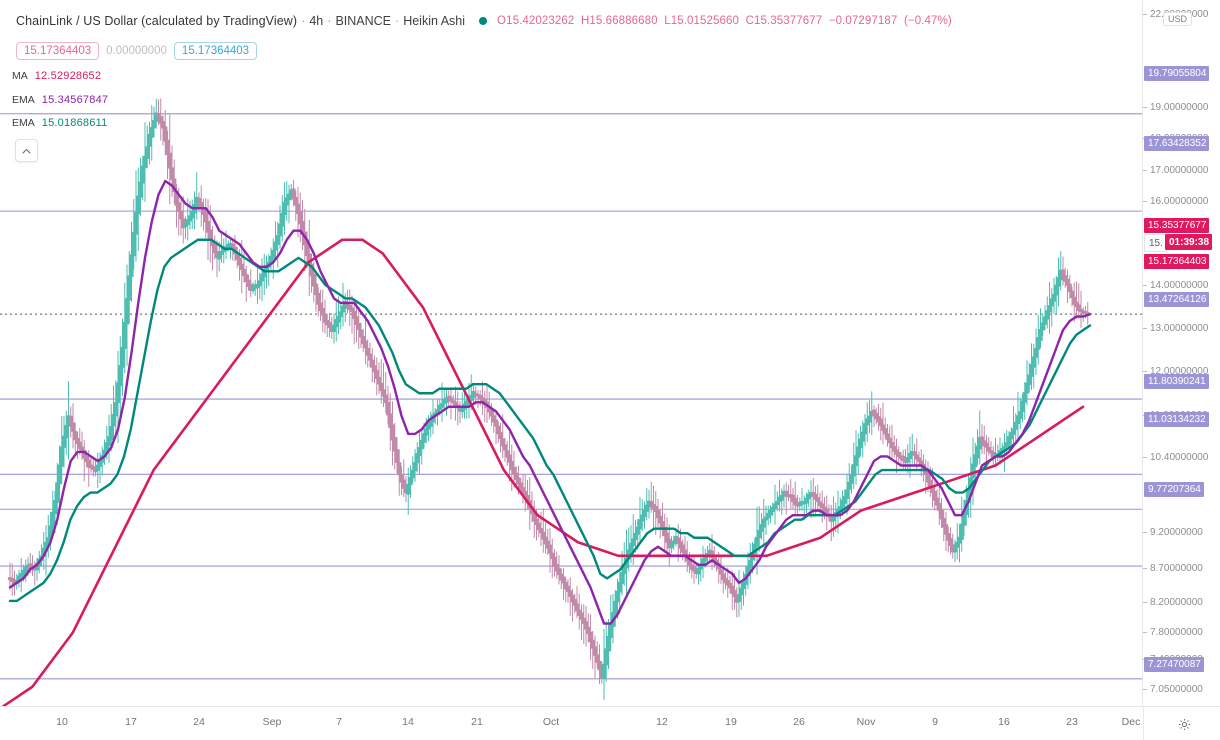 This screenshot has height=740, width=1220. I want to click on price-axis-highlight-label: 15.17364403, so click(1177, 261).